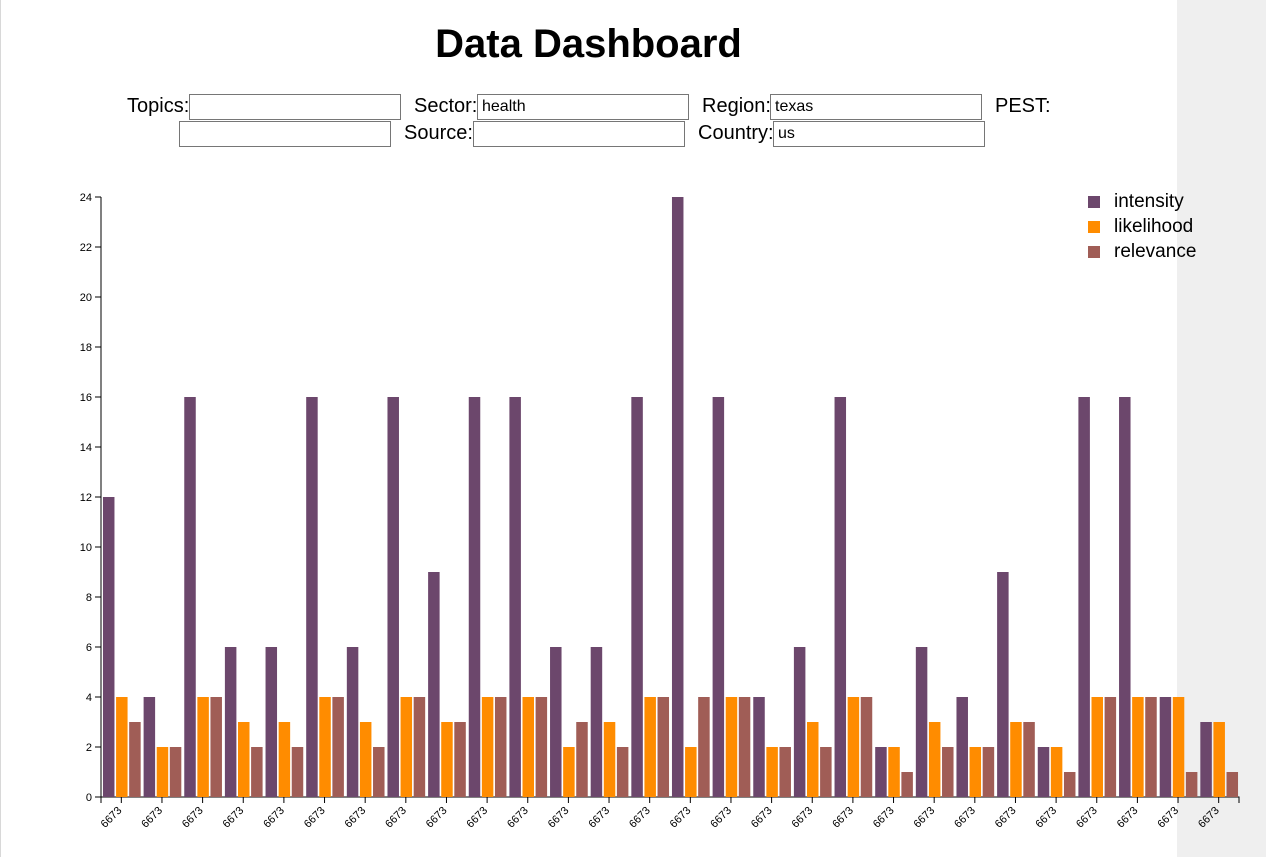 The height and width of the screenshot is (857, 1266). I want to click on y-tick-label: 22, so click(86, 248).